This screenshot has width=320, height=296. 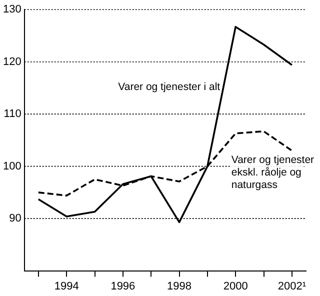 What do you see at coordinates (292, 286) in the screenshot?
I see `x-tick-label: 2002¹` at bounding box center [292, 286].